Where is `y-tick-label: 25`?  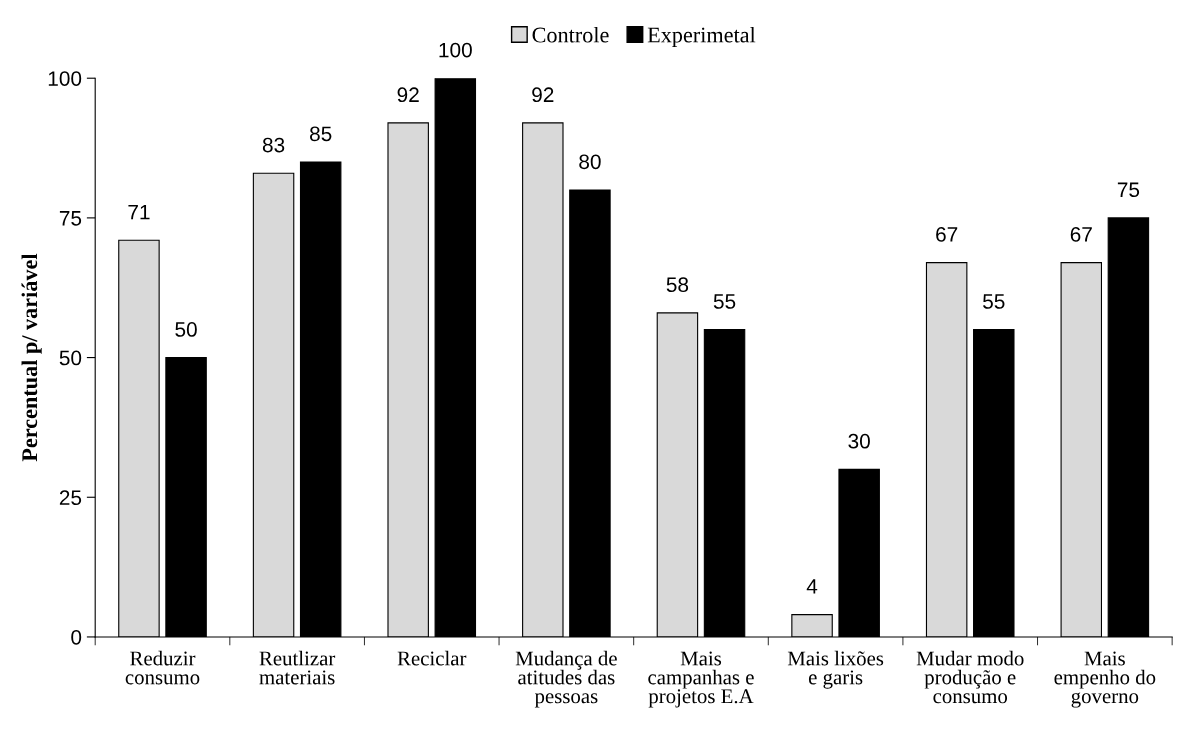
y-tick-label: 25 is located at coordinates (70, 498).